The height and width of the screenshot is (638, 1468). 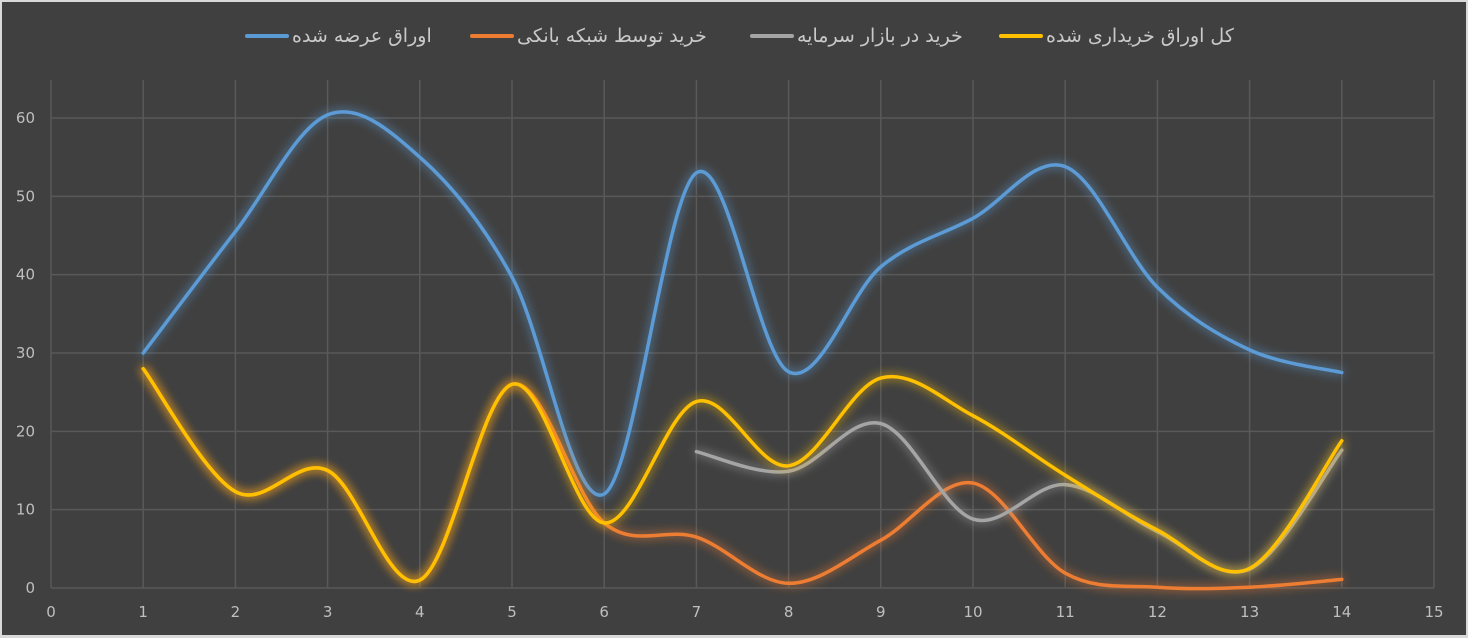 I want to click on y-tick-label: 30, so click(x=25, y=353).